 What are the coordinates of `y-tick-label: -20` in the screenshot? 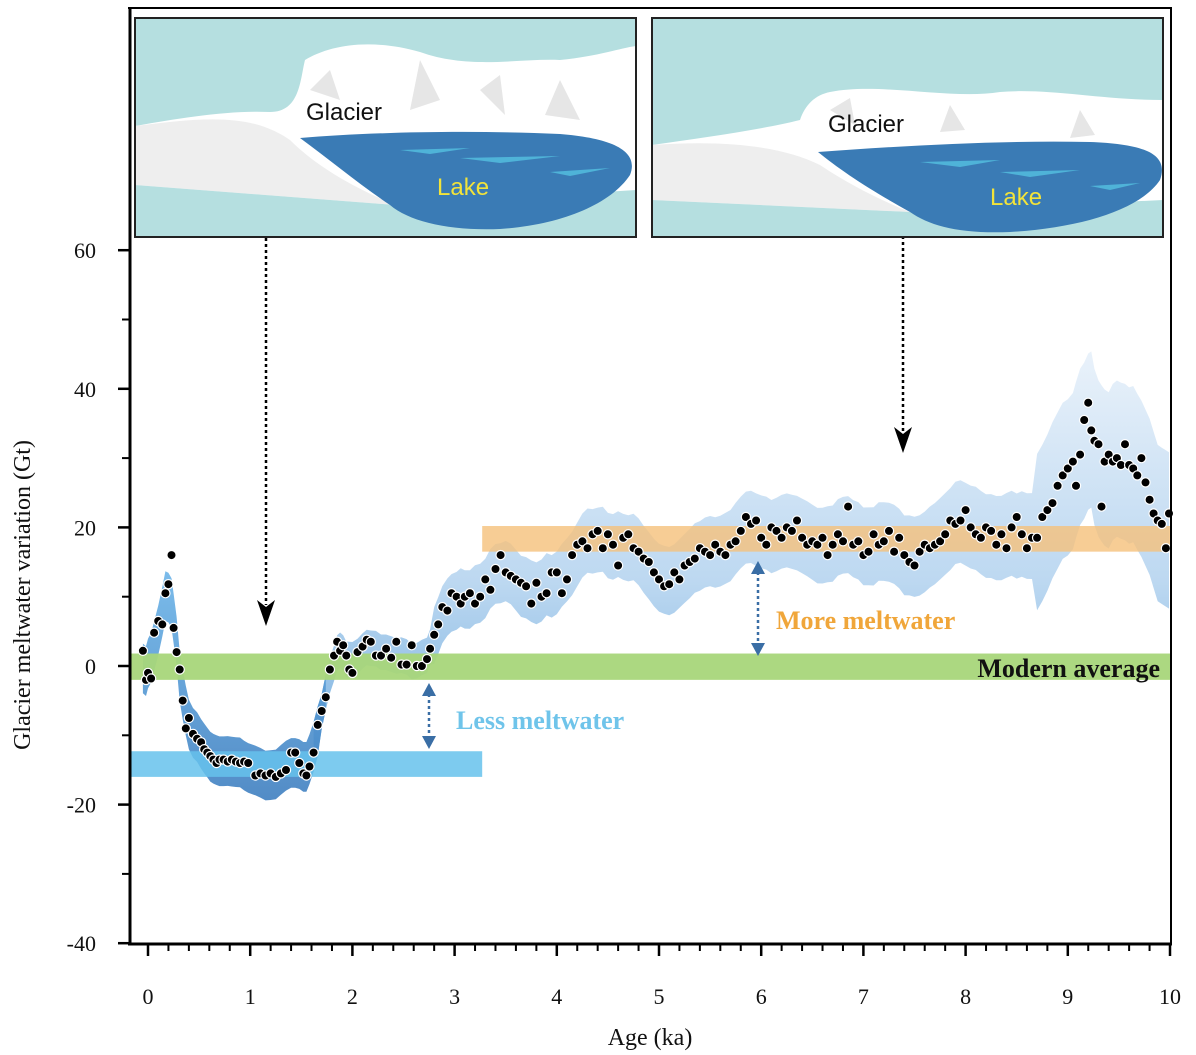 It's located at (81, 805).